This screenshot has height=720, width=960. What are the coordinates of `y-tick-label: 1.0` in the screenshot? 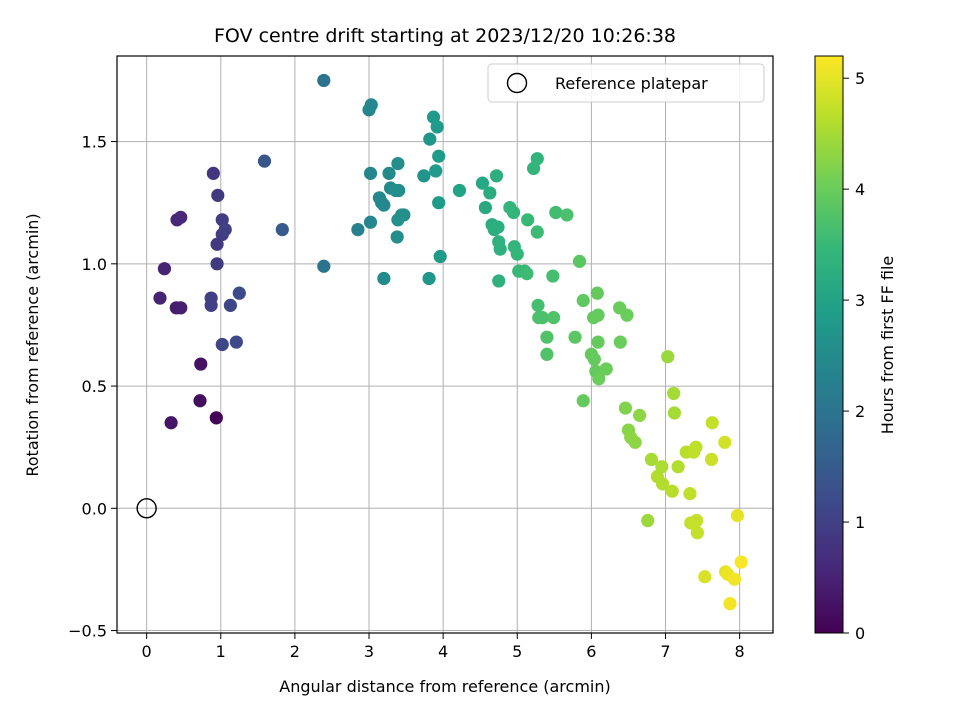 It's located at (94, 264).